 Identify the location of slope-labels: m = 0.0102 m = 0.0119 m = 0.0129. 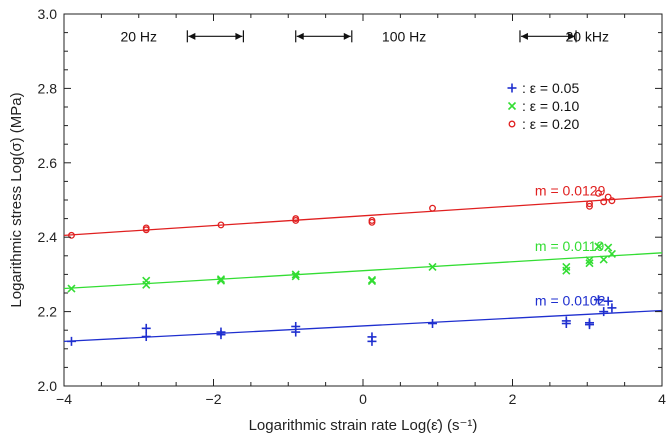
(570, 246).